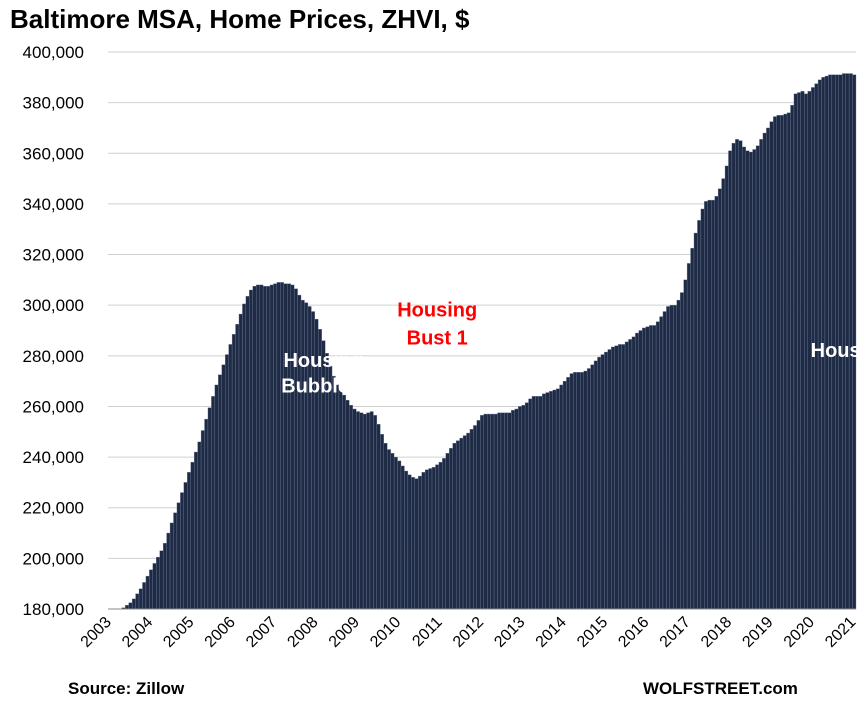 This screenshot has height=709, width=864. I want to click on y-tick-label: 400,000, so click(53, 52).